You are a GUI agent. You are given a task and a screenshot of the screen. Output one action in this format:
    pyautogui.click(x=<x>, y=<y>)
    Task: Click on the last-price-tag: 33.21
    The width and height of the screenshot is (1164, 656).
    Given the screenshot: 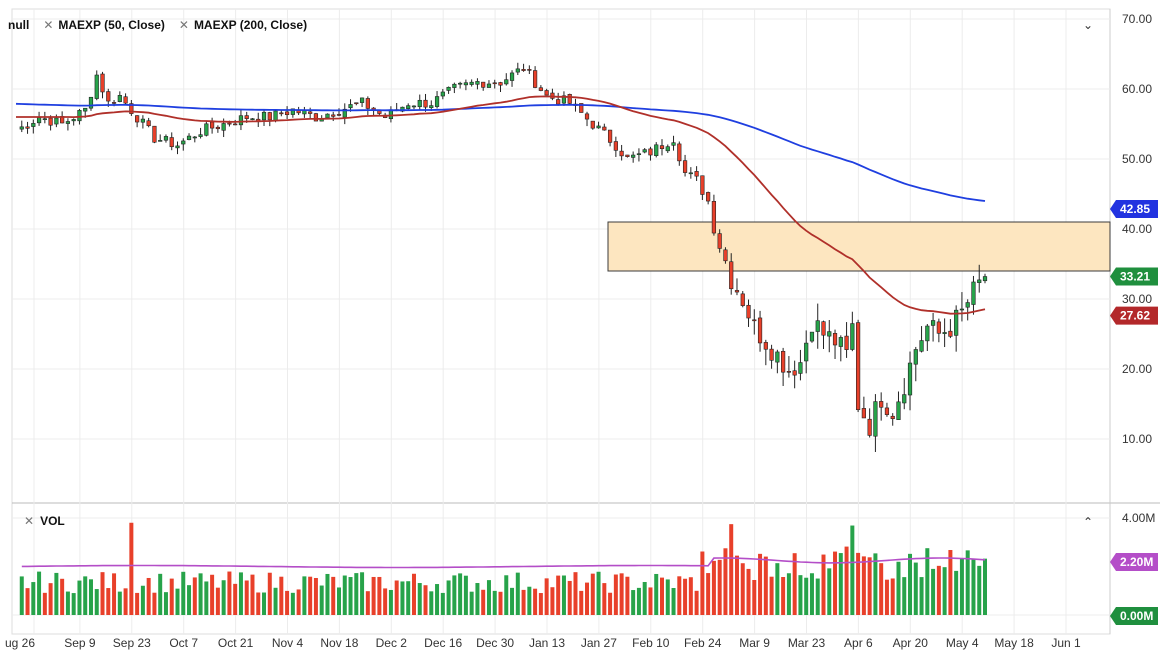 What is the action you would take?
    pyautogui.click(x=1135, y=277)
    